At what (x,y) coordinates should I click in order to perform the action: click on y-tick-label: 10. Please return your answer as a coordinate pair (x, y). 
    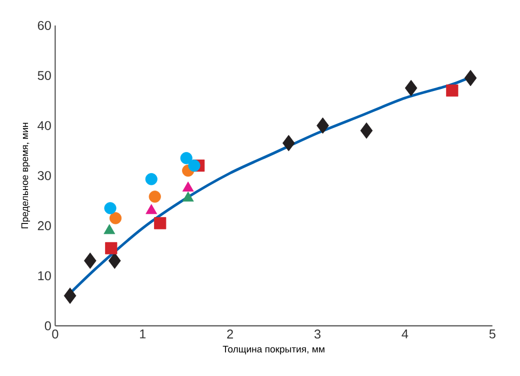
    Looking at the image, I should click on (44, 275).